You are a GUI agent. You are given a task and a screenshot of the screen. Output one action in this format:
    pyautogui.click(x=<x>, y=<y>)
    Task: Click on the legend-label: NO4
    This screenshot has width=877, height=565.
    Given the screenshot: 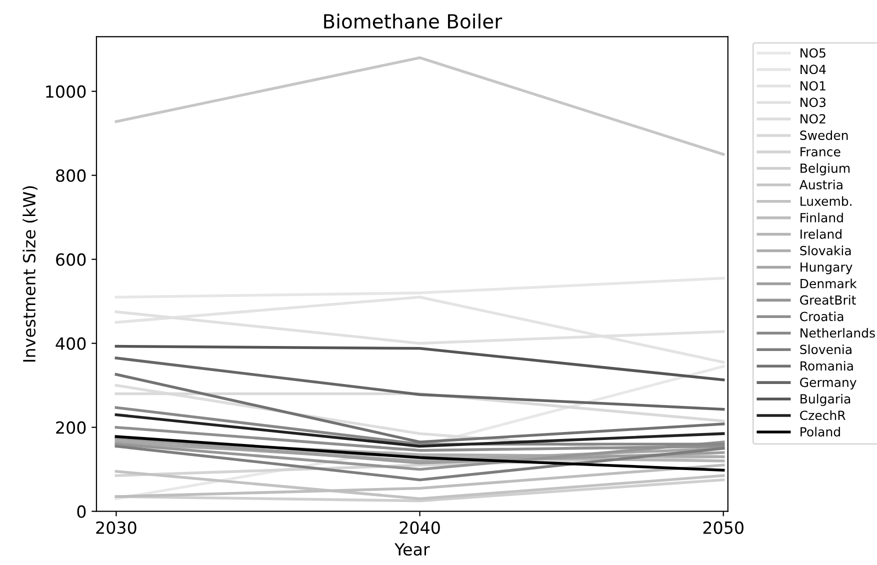 What is the action you would take?
    pyautogui.click(x=813, y=69)
    